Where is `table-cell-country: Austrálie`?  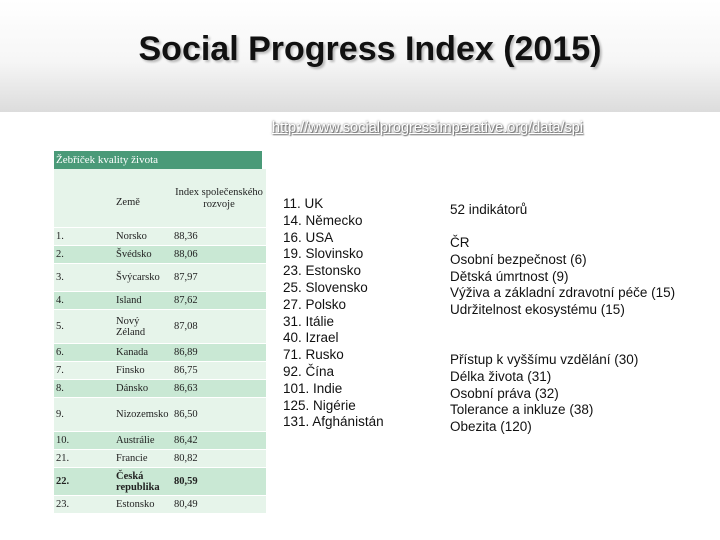
table-cell-country: Austrálie is located at coordinates (143, 440).